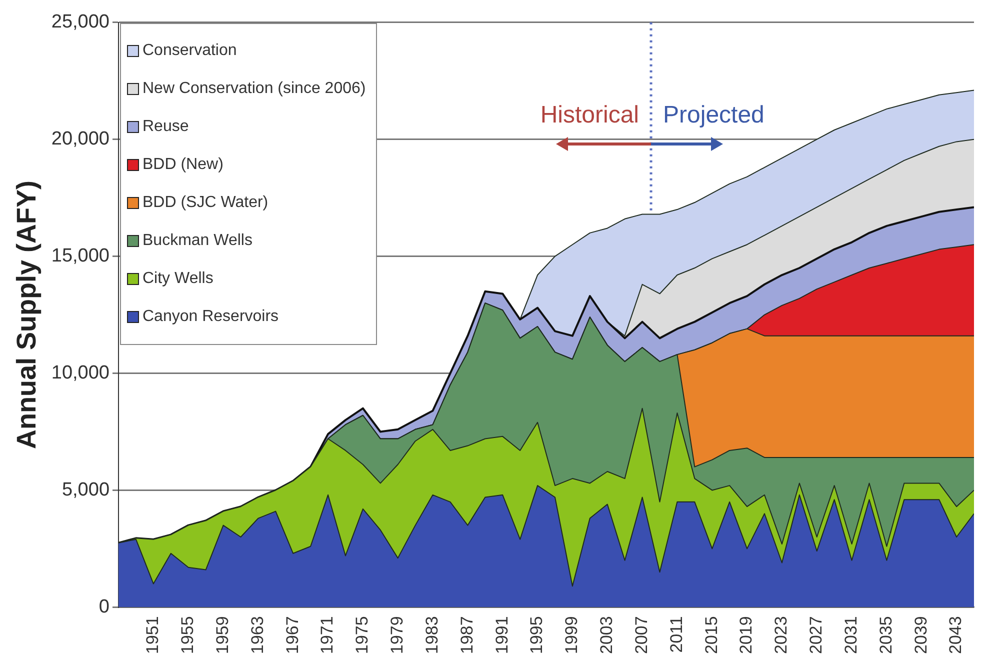 The image size is (992, 665). What do you see at coordinates (676, 634) in the screenshot?
I see `x-tick-label: 2011` at bounding box center [676, 634].